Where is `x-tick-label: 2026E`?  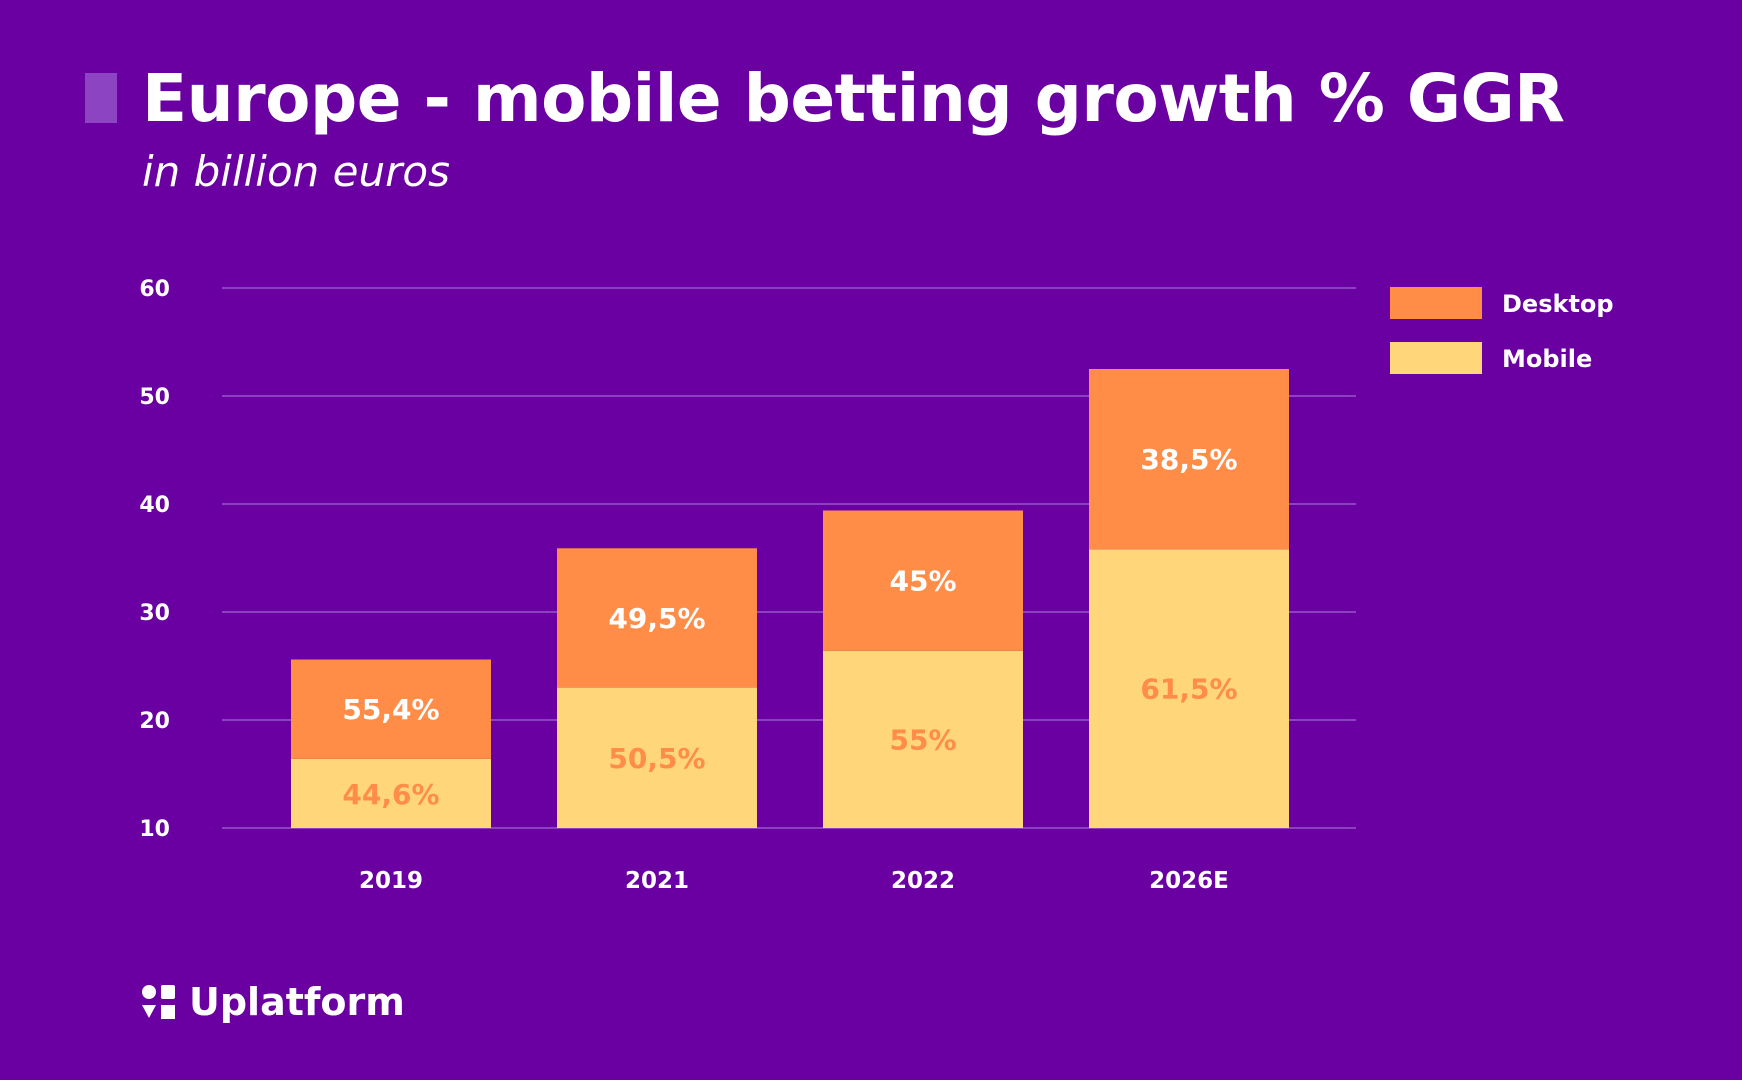
x-tick-label: 2026E is located at coordinates (1189, 881).